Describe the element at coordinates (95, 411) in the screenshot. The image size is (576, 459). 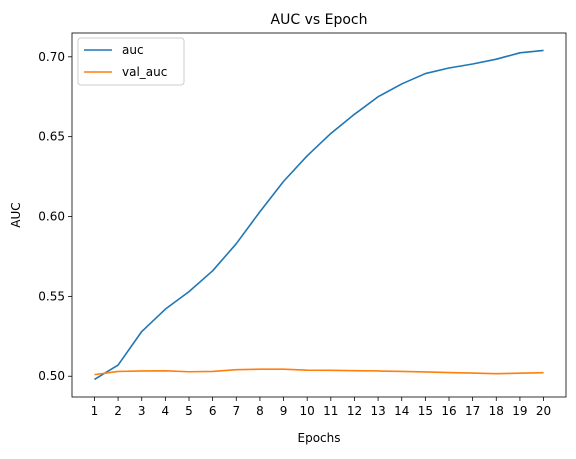
I see `x-tick-label: 1` at that location.